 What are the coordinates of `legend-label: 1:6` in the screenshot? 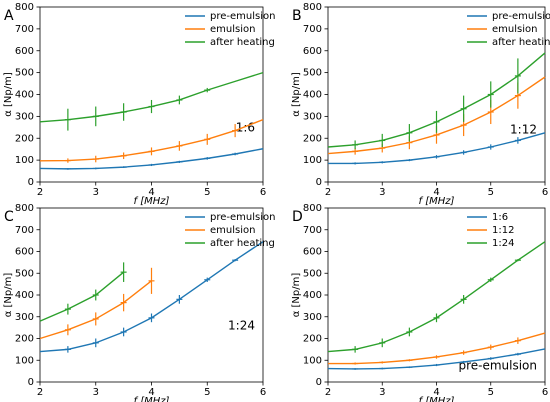 It's located at (500, 217).